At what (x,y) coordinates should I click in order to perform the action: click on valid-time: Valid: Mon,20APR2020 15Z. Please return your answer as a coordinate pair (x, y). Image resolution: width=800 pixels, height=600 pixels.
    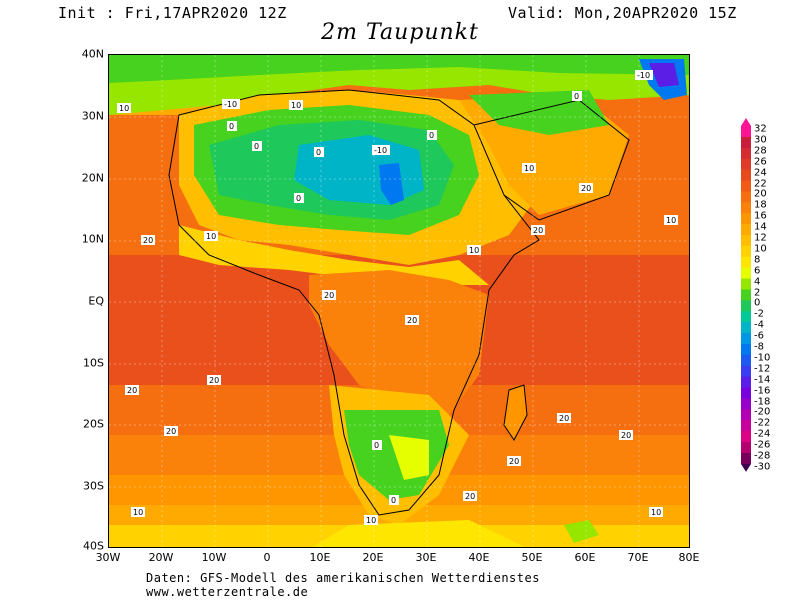
    Looking at the image, I should click on (622, 13).